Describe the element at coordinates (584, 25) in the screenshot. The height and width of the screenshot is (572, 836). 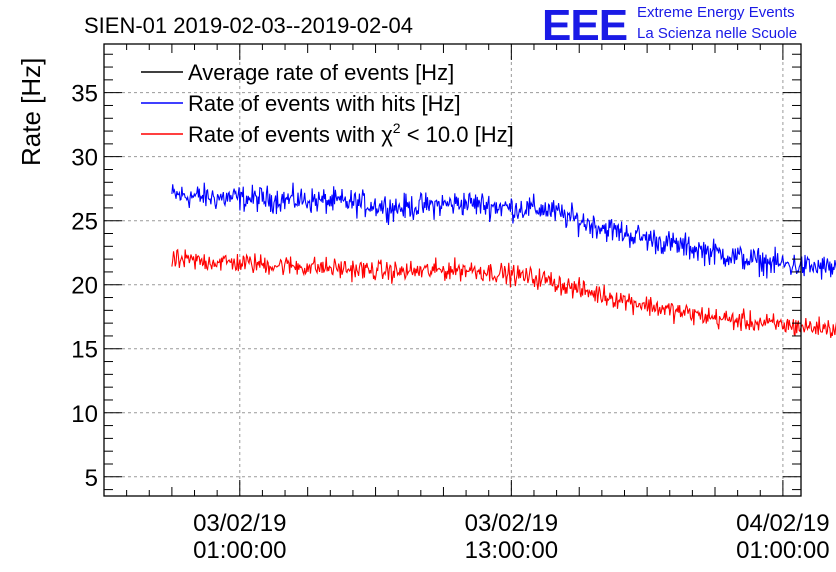
I see `eee-logo-mark: EEE` at that location.